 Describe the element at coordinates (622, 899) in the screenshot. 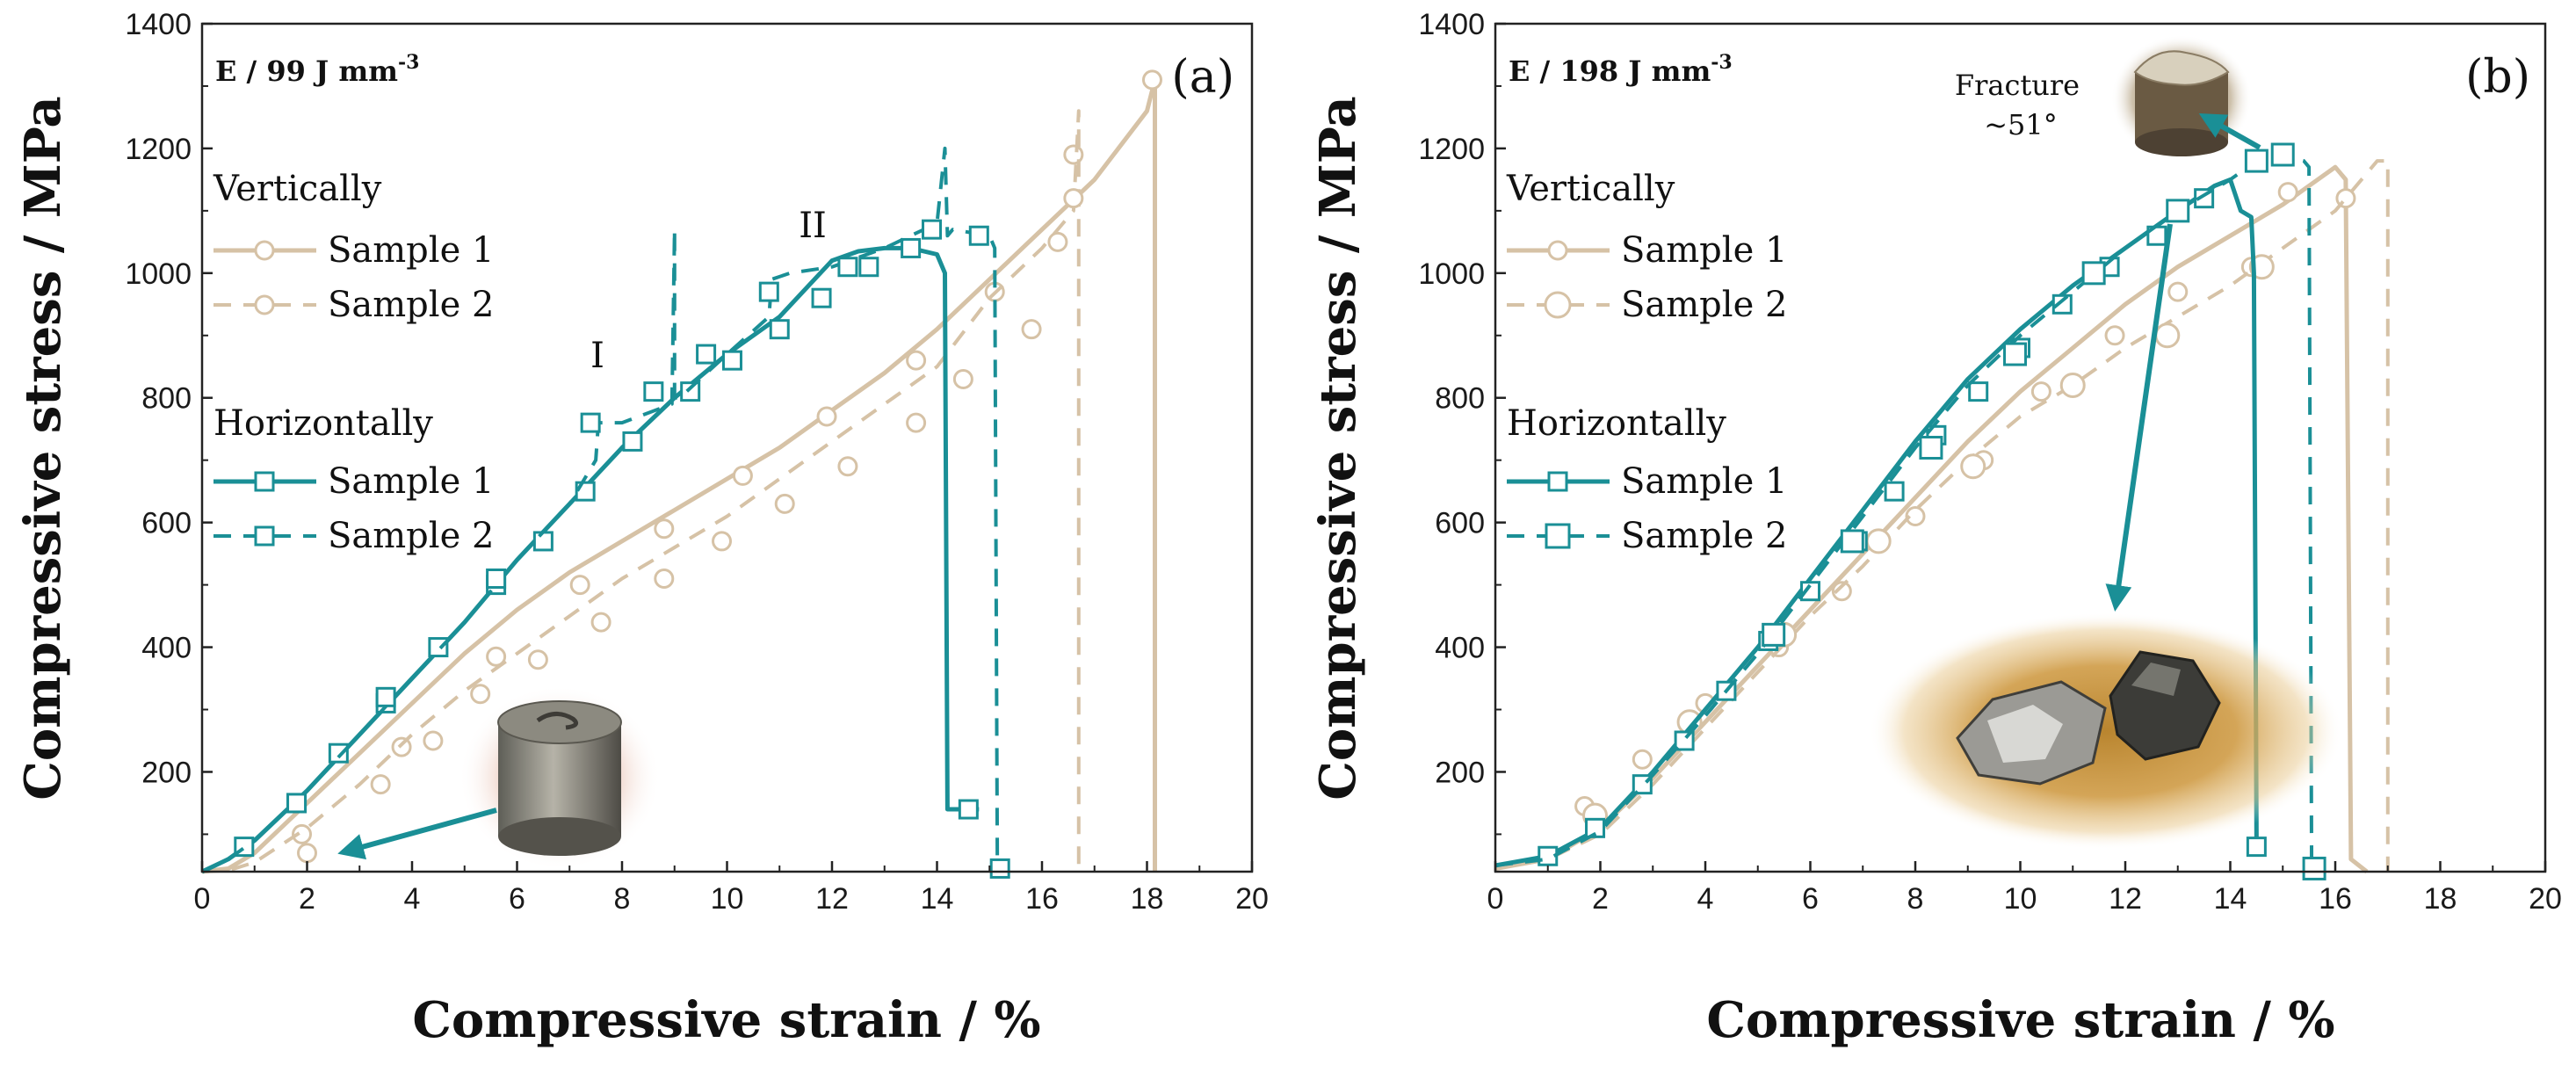

I see `x-tick-label: 8` at that location.